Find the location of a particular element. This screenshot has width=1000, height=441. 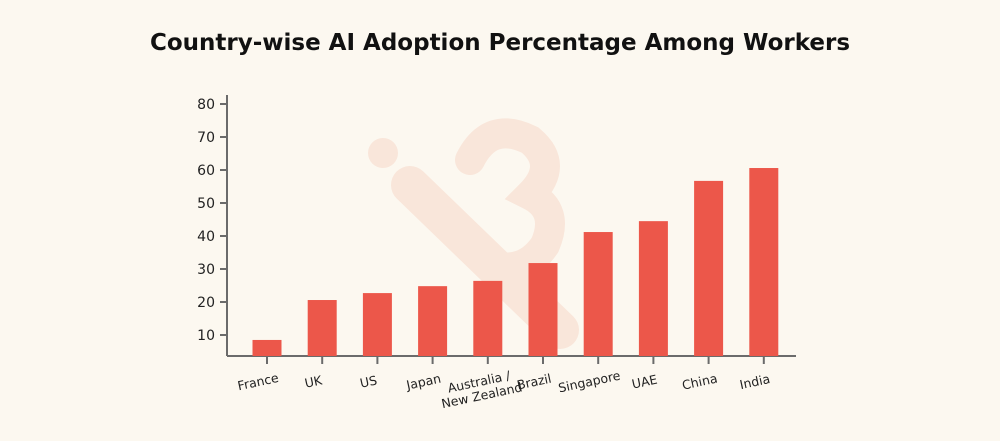

x-tick-label-line: UAE is located at coordinates (644, 382).